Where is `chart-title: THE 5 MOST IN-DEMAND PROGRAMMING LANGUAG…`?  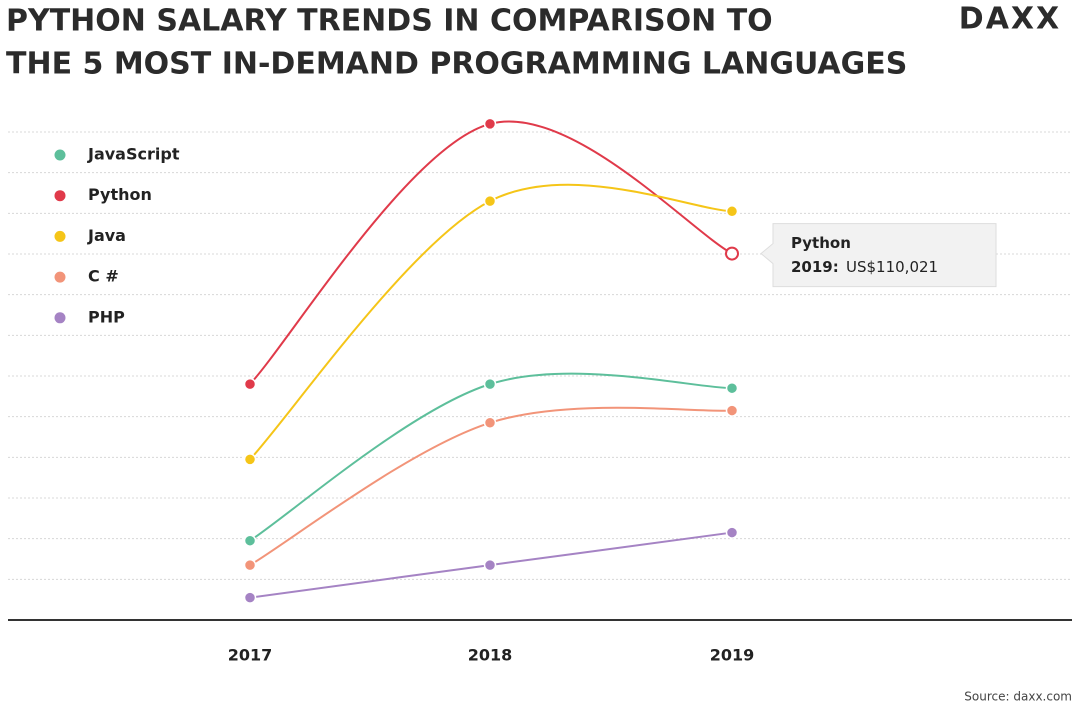 chart-title: THE 5 MOST IN-DEMAND PROGRAMMING LANGUAG… is located at coordinates (456, 64).